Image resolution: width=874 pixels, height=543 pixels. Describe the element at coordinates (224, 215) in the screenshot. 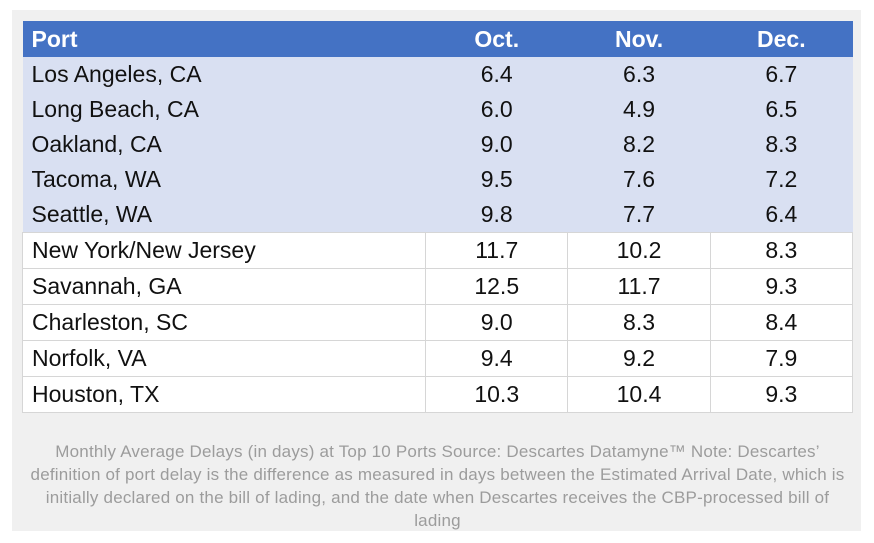

I see `port-name-cell: Seattle, WA` at that location.